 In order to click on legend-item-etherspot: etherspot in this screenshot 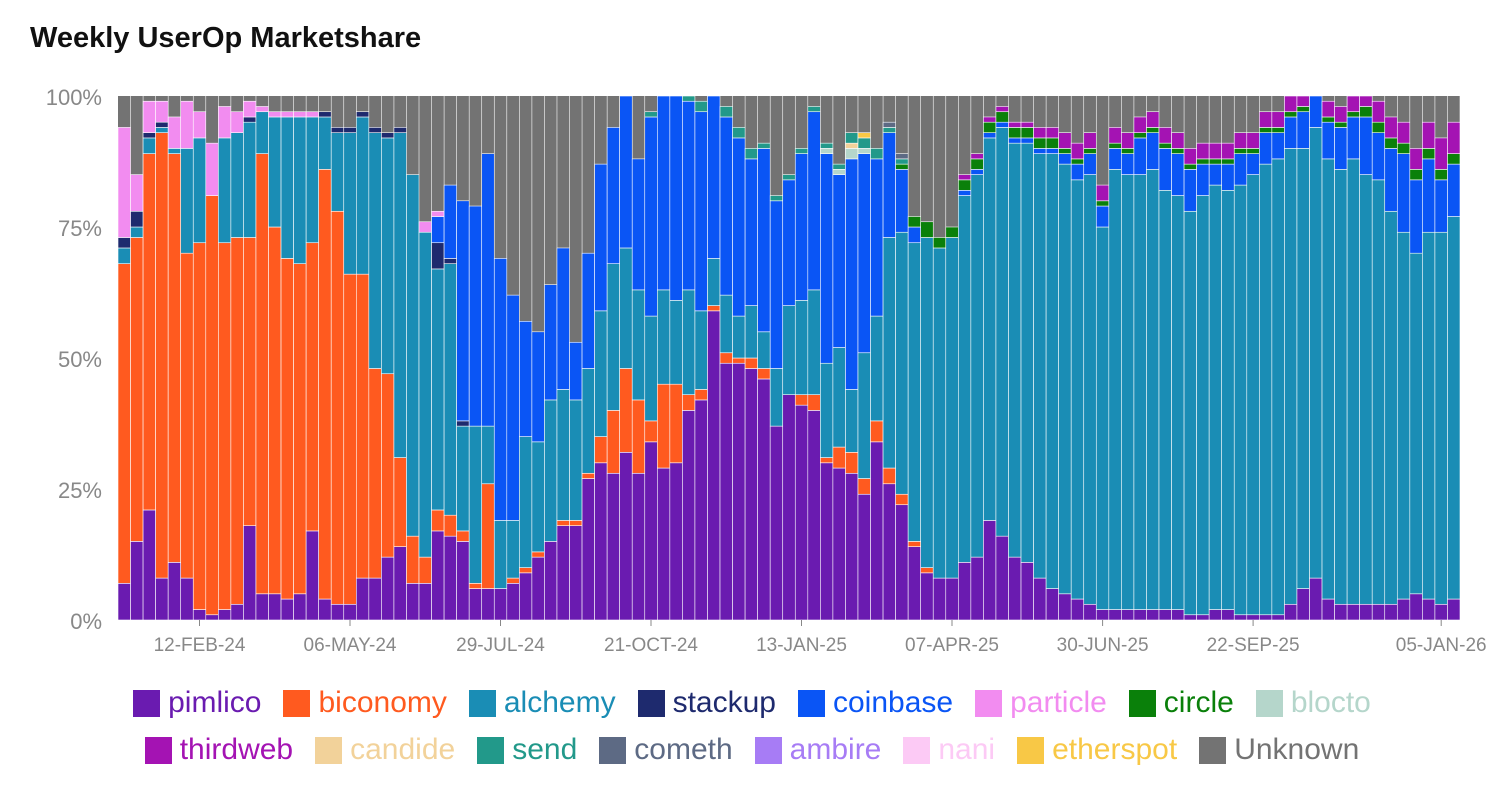, I will do `click(1097, 750)`.